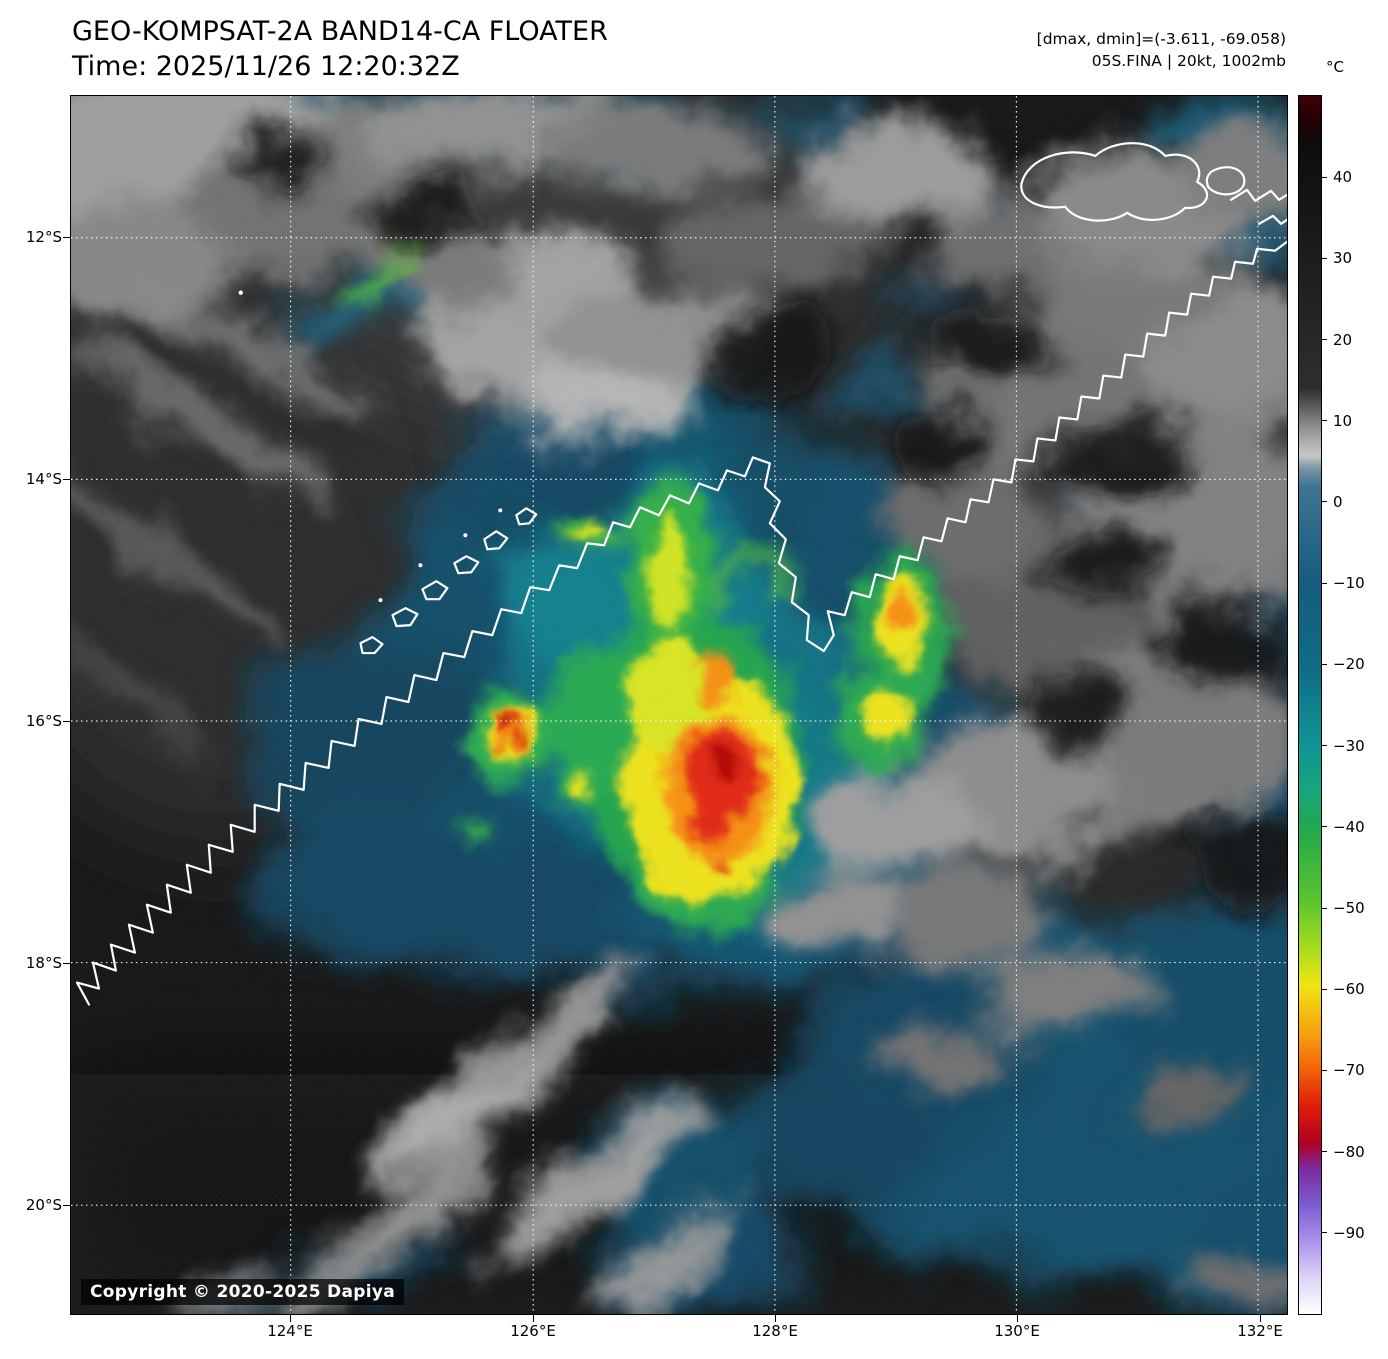 The width and height of the screenshot is (1388, 1359). What do you see at coordinates (1343, 420) in the screenshot?
I see `colorbar-tick-label: 10` at bounding box center [1343, 420].